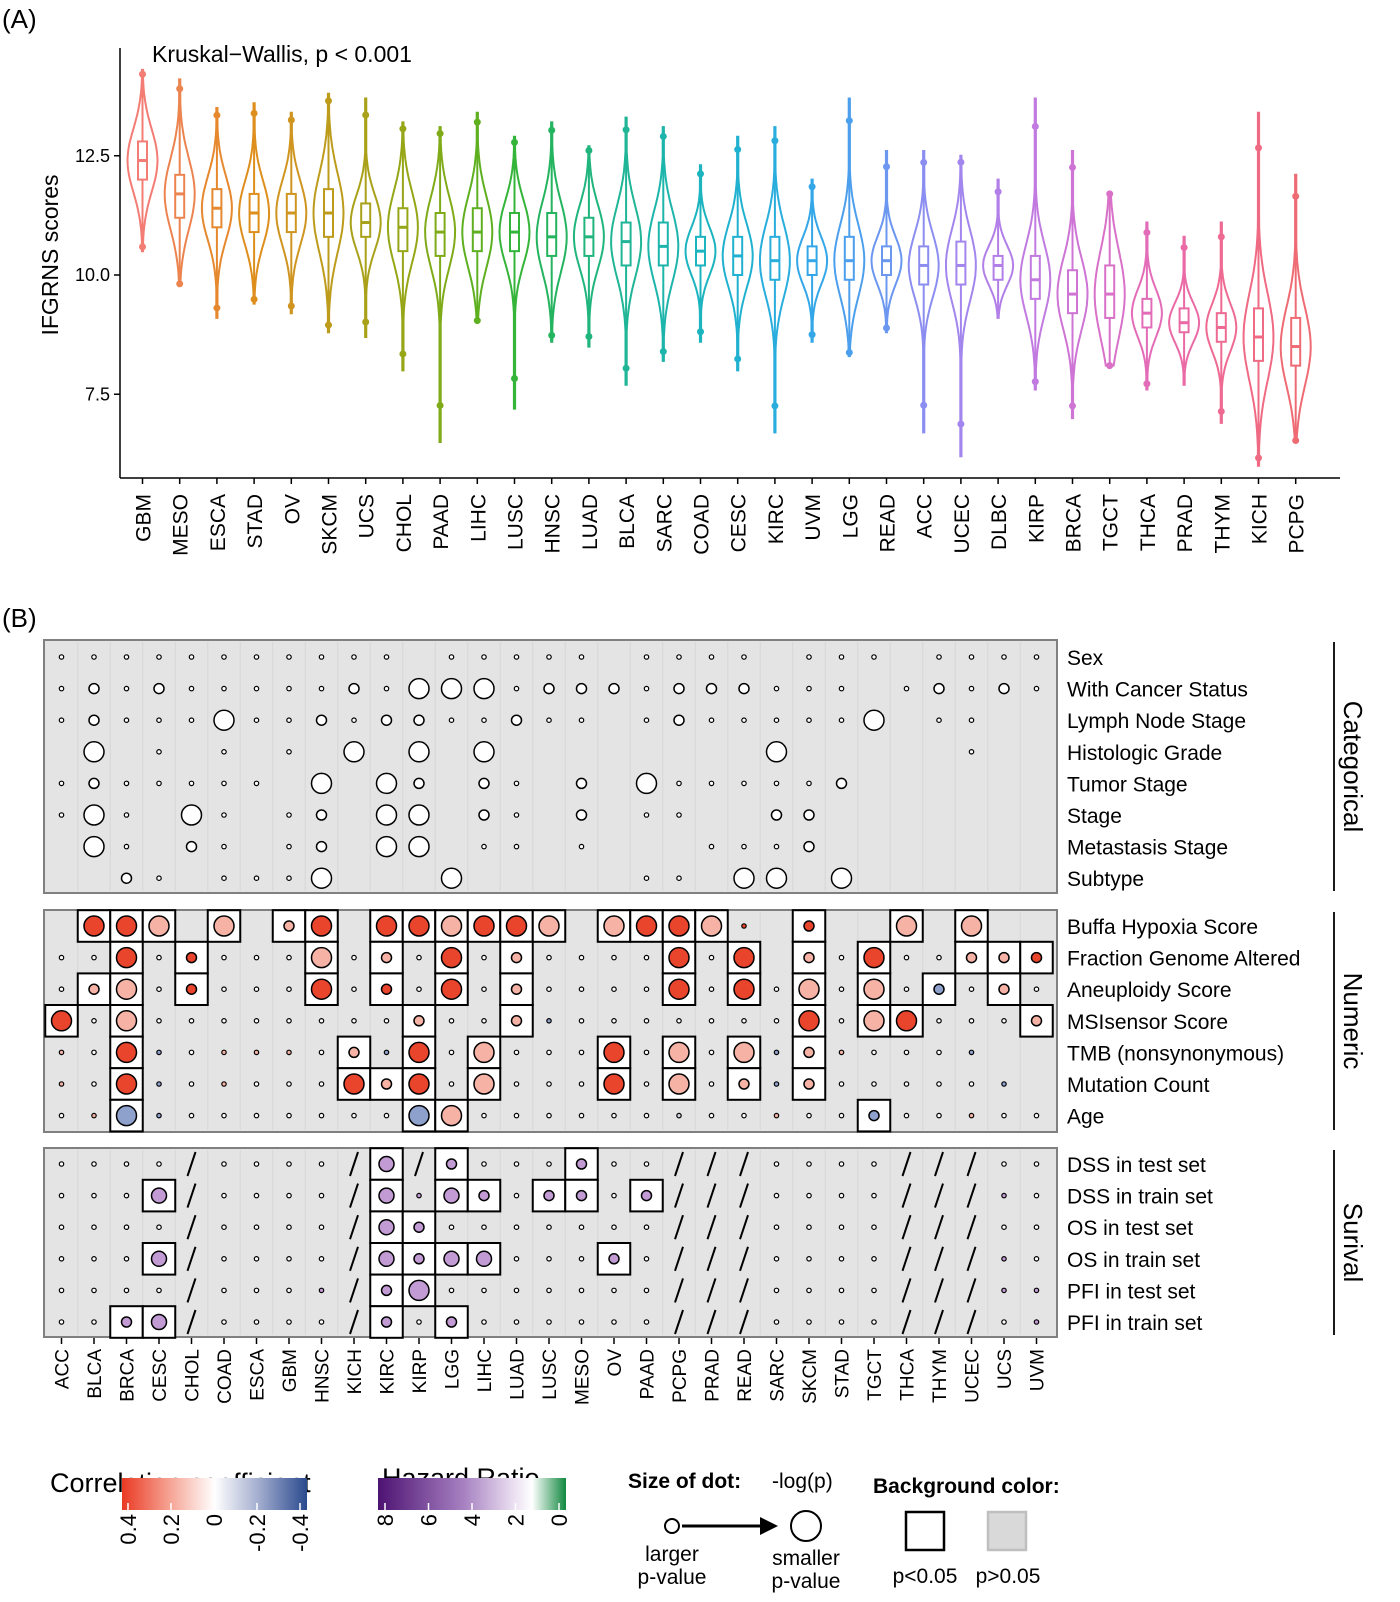 The height and width of the screenshot is (1602, 1400). What do you see at coordinates (1094, 816) in the screenshot?
I see `row-label: Stage` at bounding box center [1094, 816].